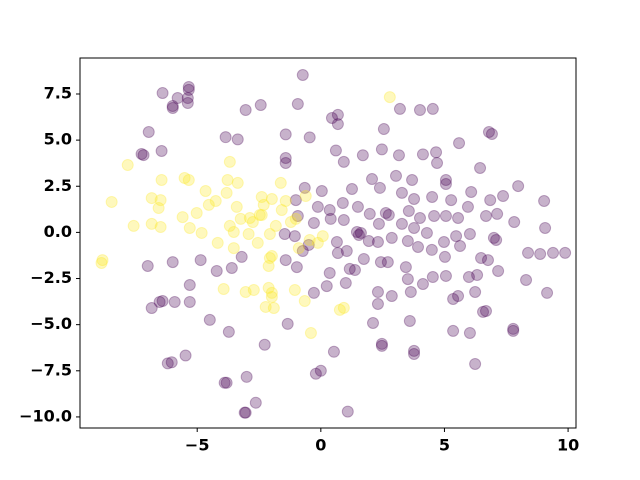 This screenshot has width=640, height=480. I want to click on y-tick-label: 0.0, so click(58, 231).